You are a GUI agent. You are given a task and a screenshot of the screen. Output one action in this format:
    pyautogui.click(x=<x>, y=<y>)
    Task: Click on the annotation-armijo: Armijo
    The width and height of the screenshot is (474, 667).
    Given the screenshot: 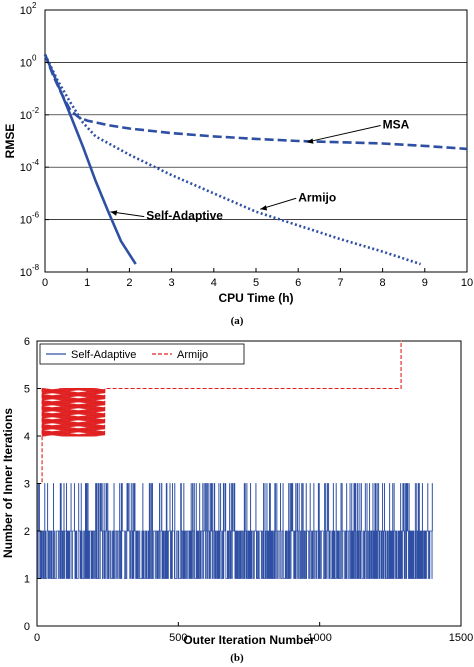 What is the action you would take?
    pyautogui.click(x=298, y=200)
    